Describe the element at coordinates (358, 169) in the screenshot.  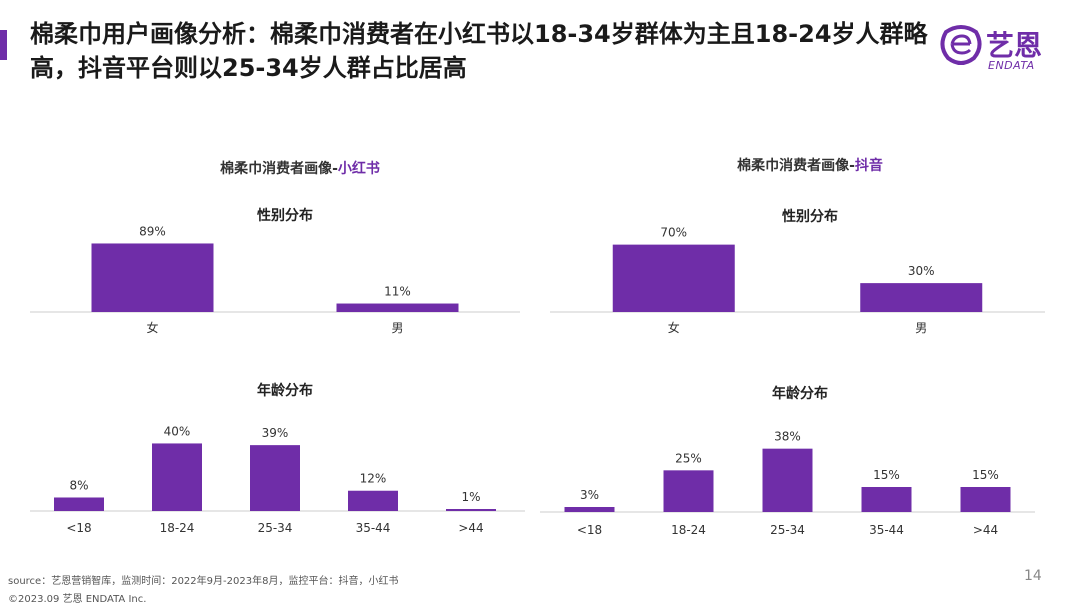
I see `panel-platform-name: 小红书` at that location.